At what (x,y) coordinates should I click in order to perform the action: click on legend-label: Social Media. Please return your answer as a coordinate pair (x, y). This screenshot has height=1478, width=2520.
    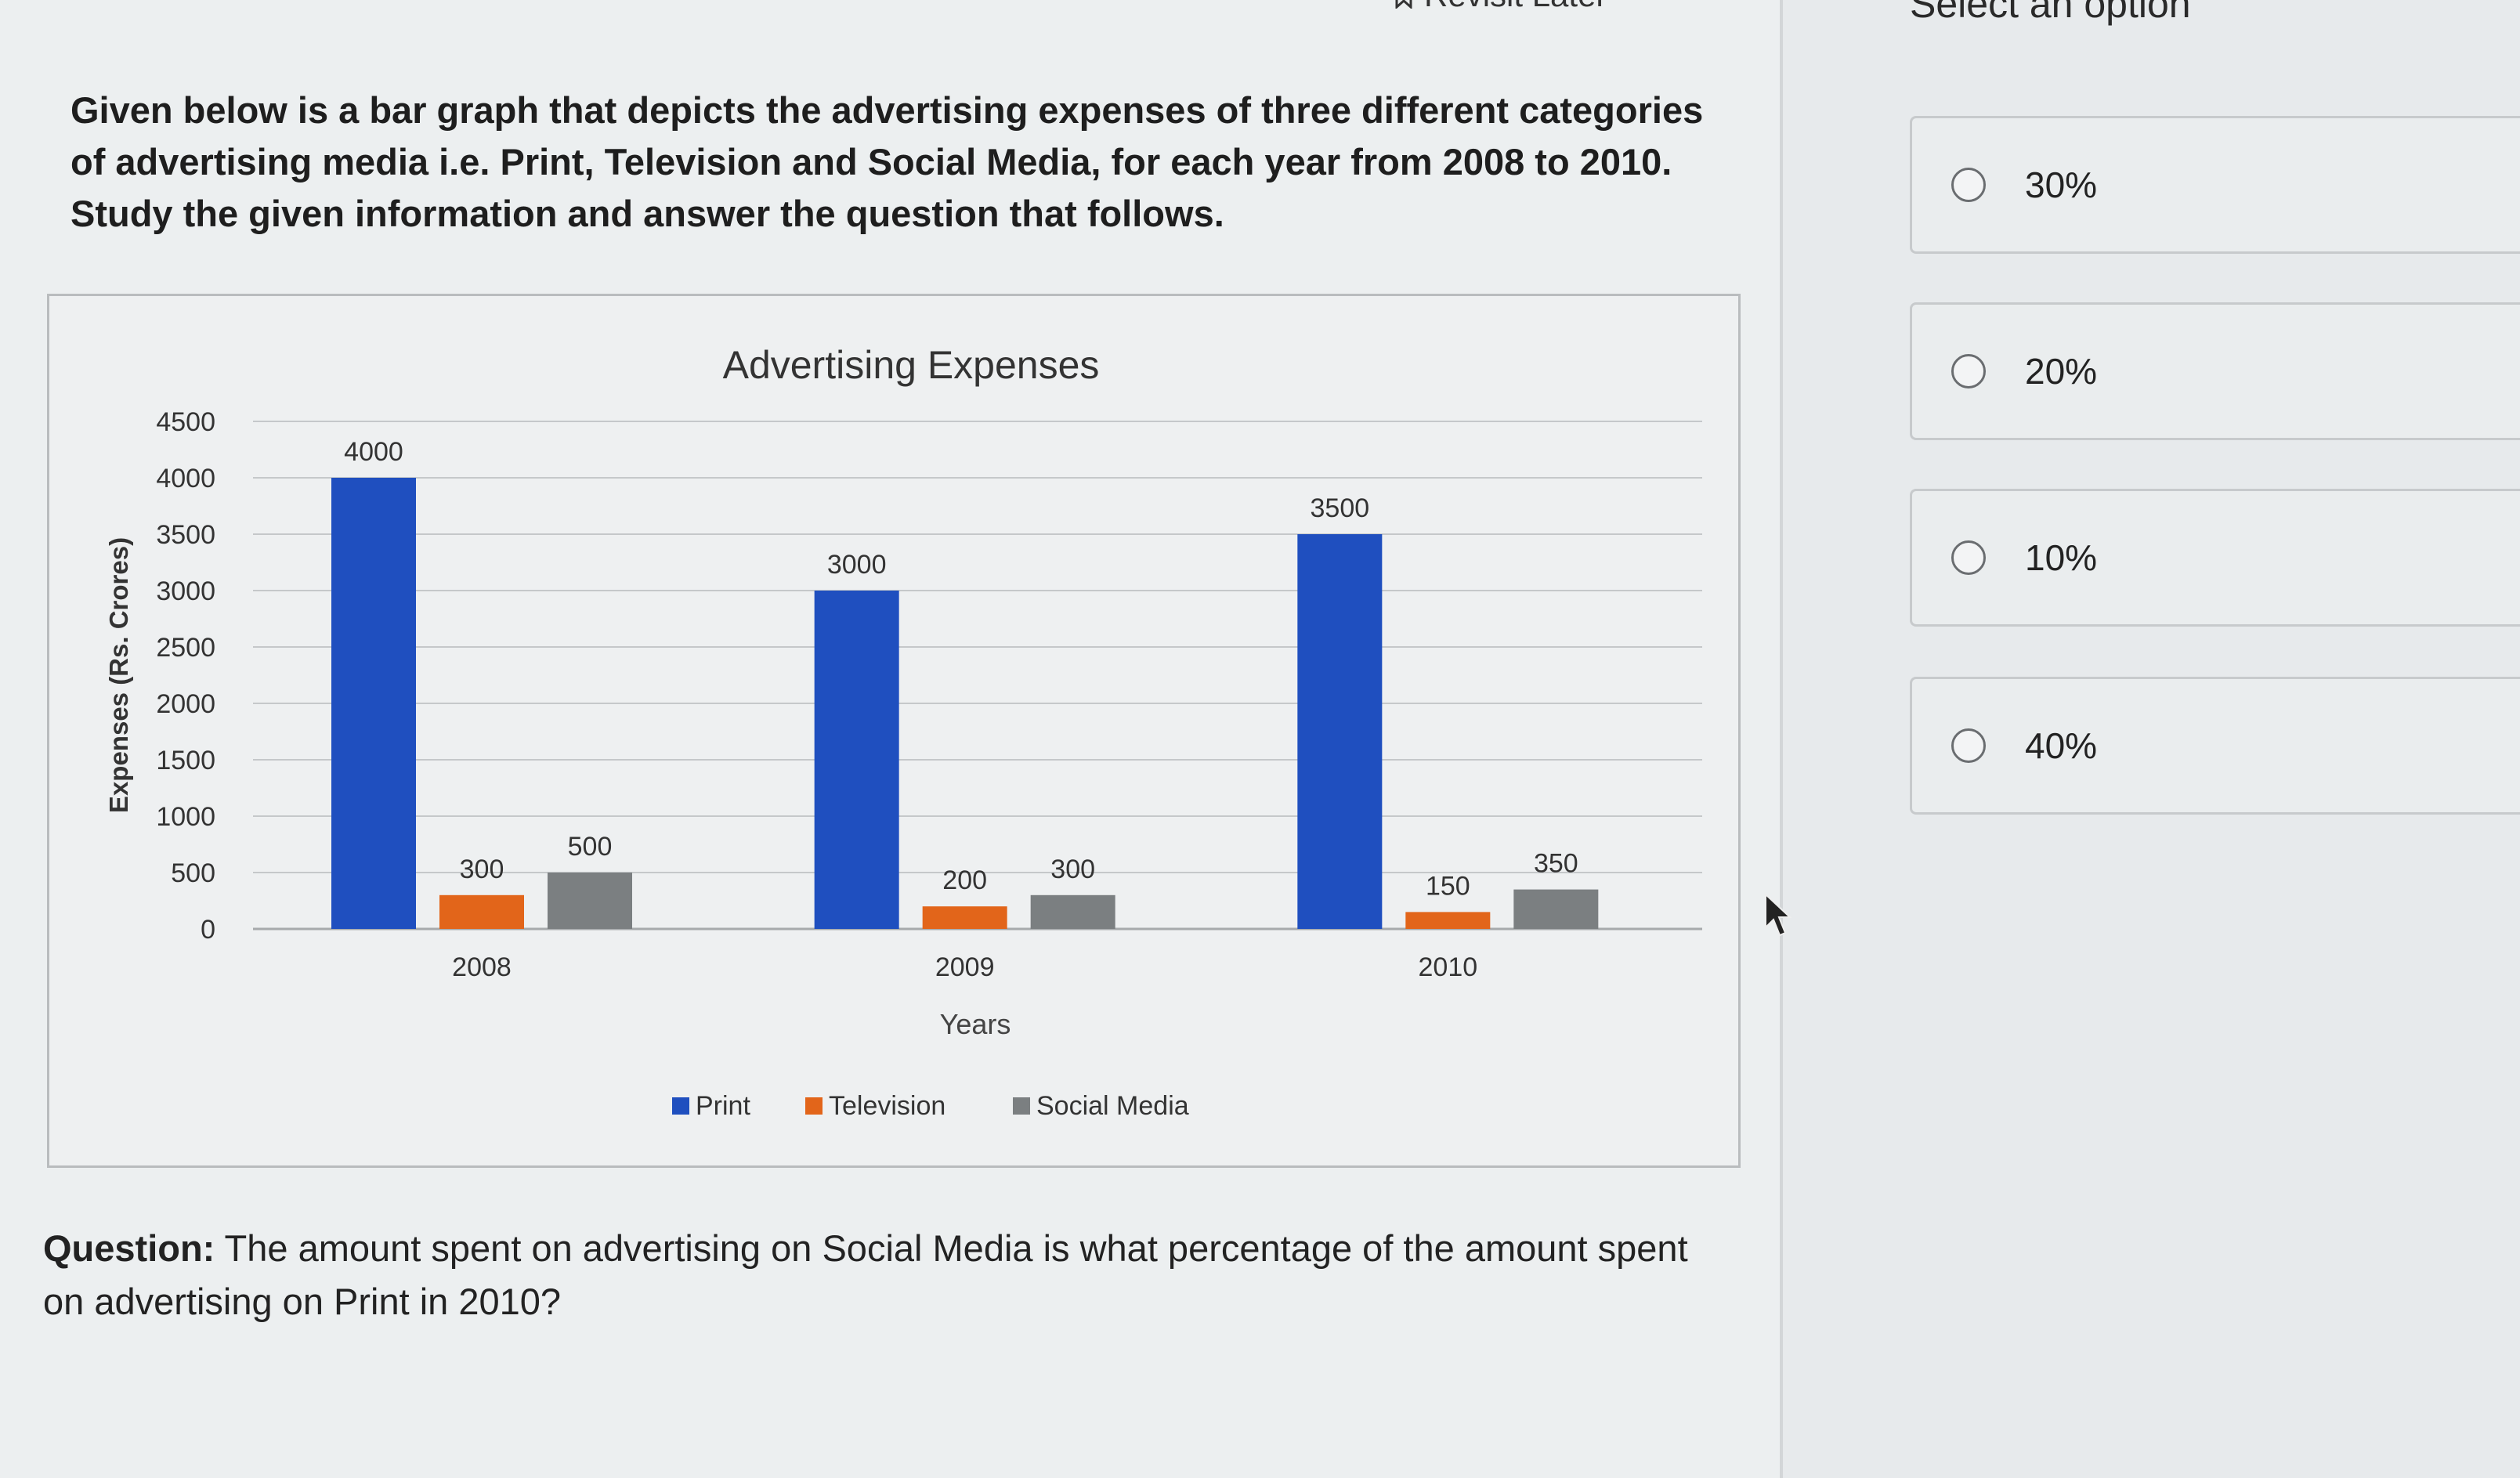
    Looking at the image, I should click on (1112, 1106).